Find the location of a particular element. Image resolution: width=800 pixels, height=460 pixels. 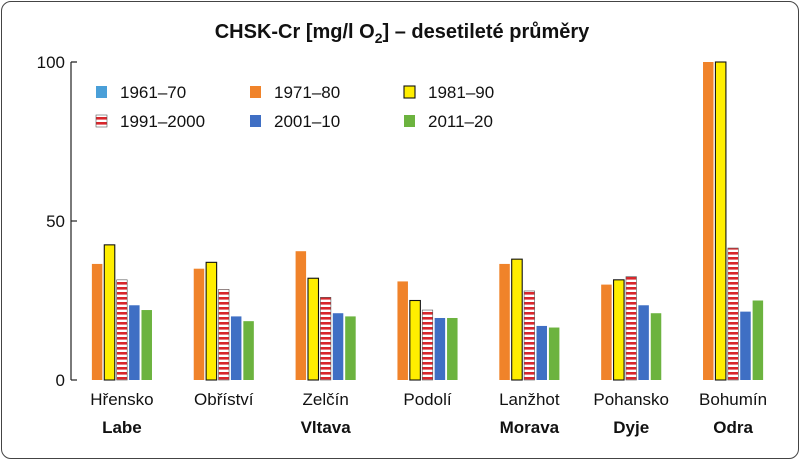

x-label-zel-n: Zelčín is located at coordinates (325, 399).